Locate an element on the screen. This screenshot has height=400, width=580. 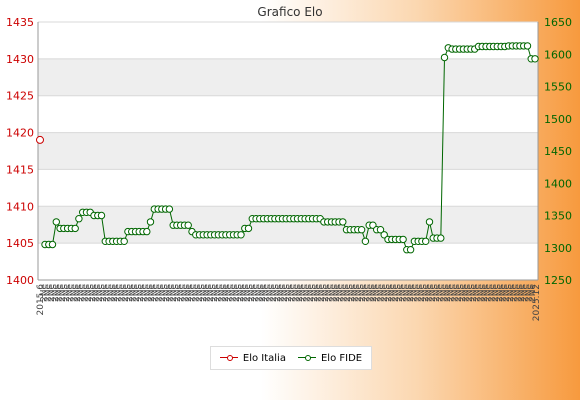
y-right-tick-label: 1500 is located at coordinates (558, 119).